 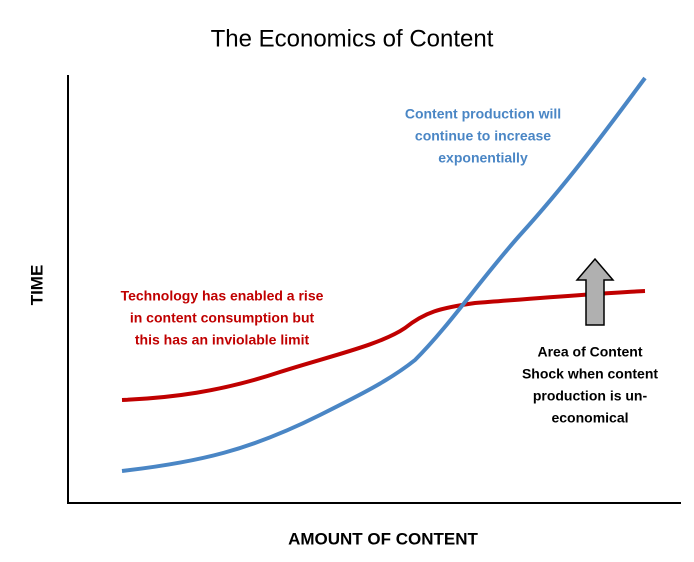 I want to click on consumption-note: in content consumption but, so click(x=222, y=318).